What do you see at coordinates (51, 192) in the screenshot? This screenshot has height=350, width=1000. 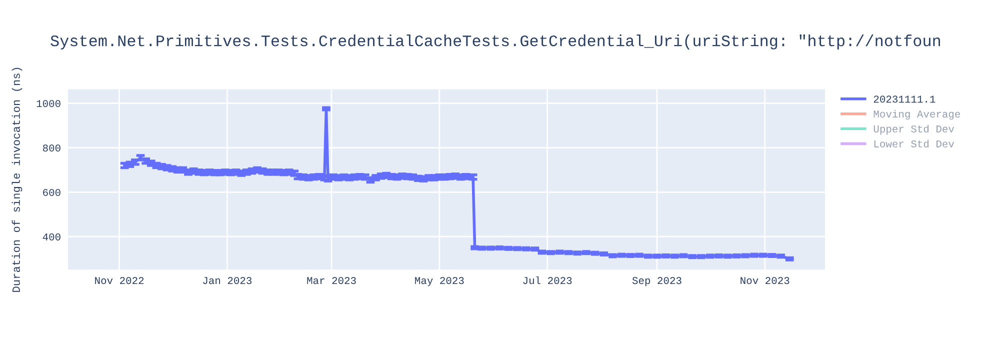 I see `y-tick-label: 600` at bounding box center [51, 192].